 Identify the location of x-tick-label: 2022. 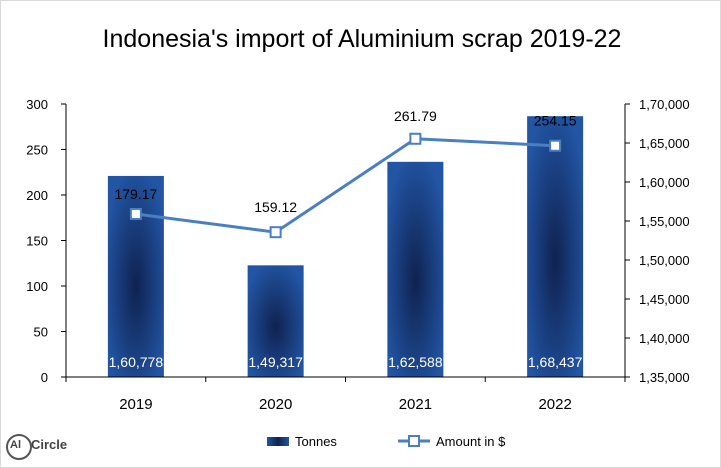
(554, 404).